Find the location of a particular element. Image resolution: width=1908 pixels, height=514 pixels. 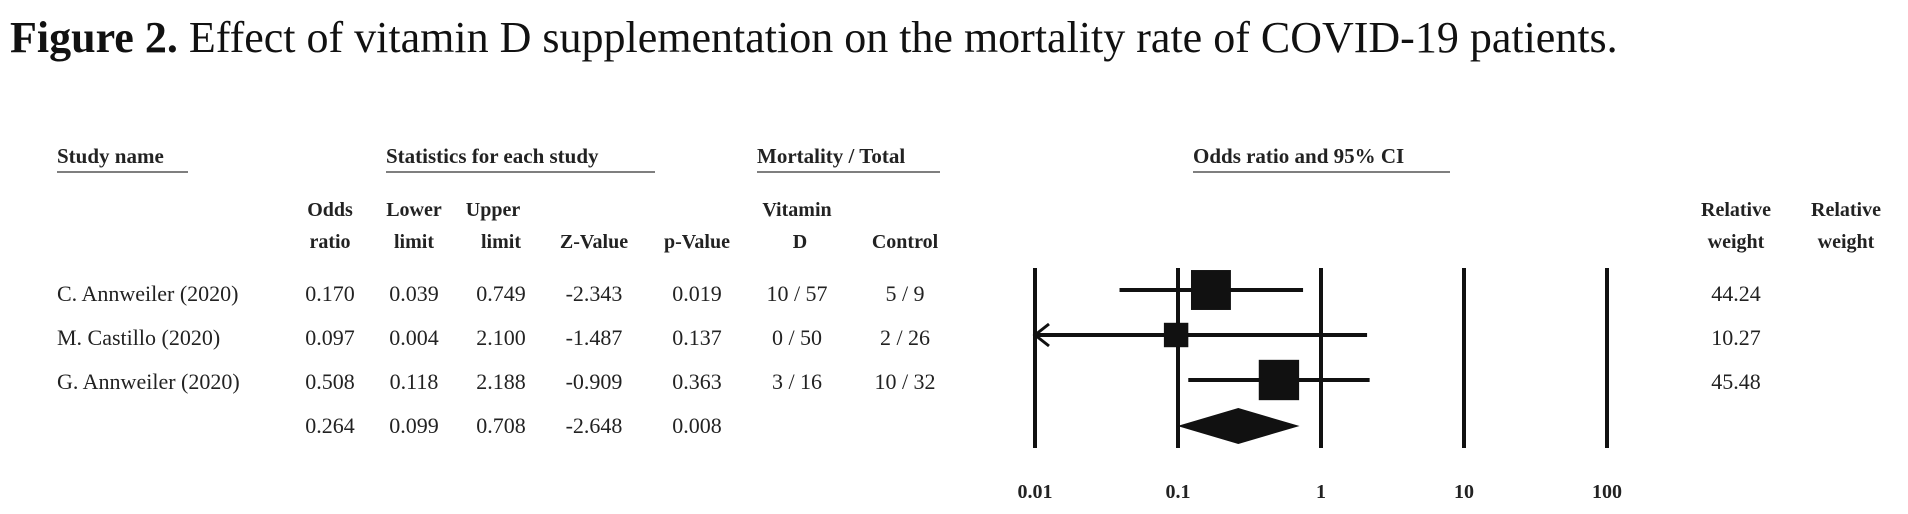

figure-label: Figure 2. is located at coordinates (94, 37).